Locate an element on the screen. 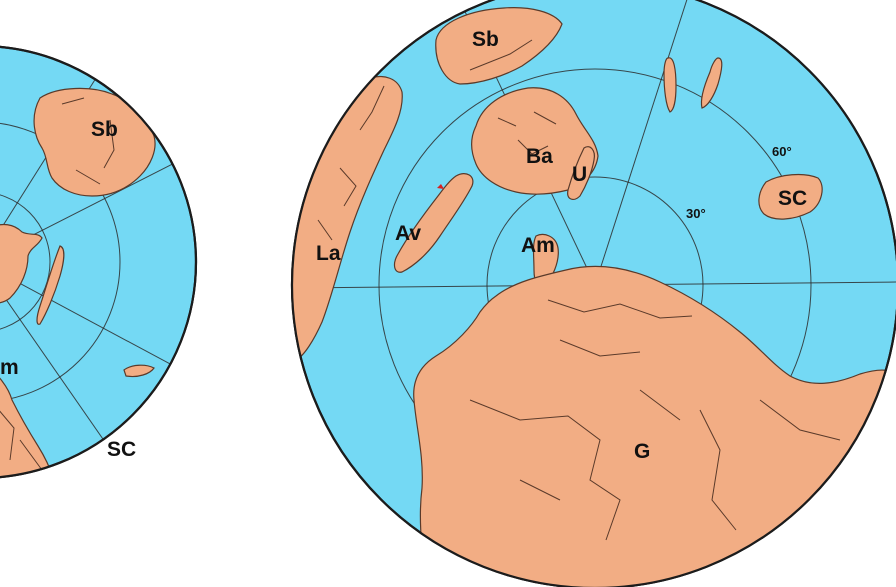  left-gondwana-landmass is located at coordinates (28, 418).